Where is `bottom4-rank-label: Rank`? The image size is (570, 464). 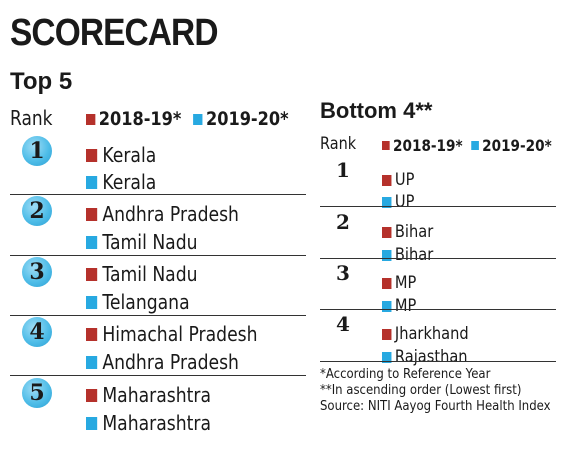 bottom4-rank-label: Rank is located at coordinates (338, 144).